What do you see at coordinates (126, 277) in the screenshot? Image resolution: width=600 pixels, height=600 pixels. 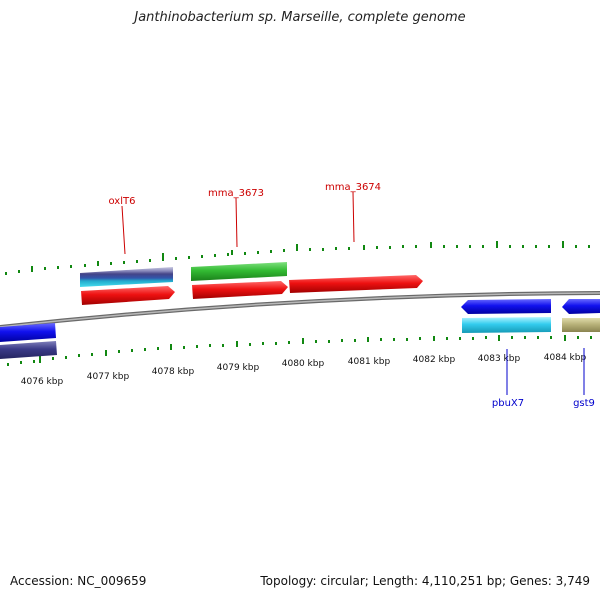 I see `feature-bar-striped` at bounding box center [126, 277].